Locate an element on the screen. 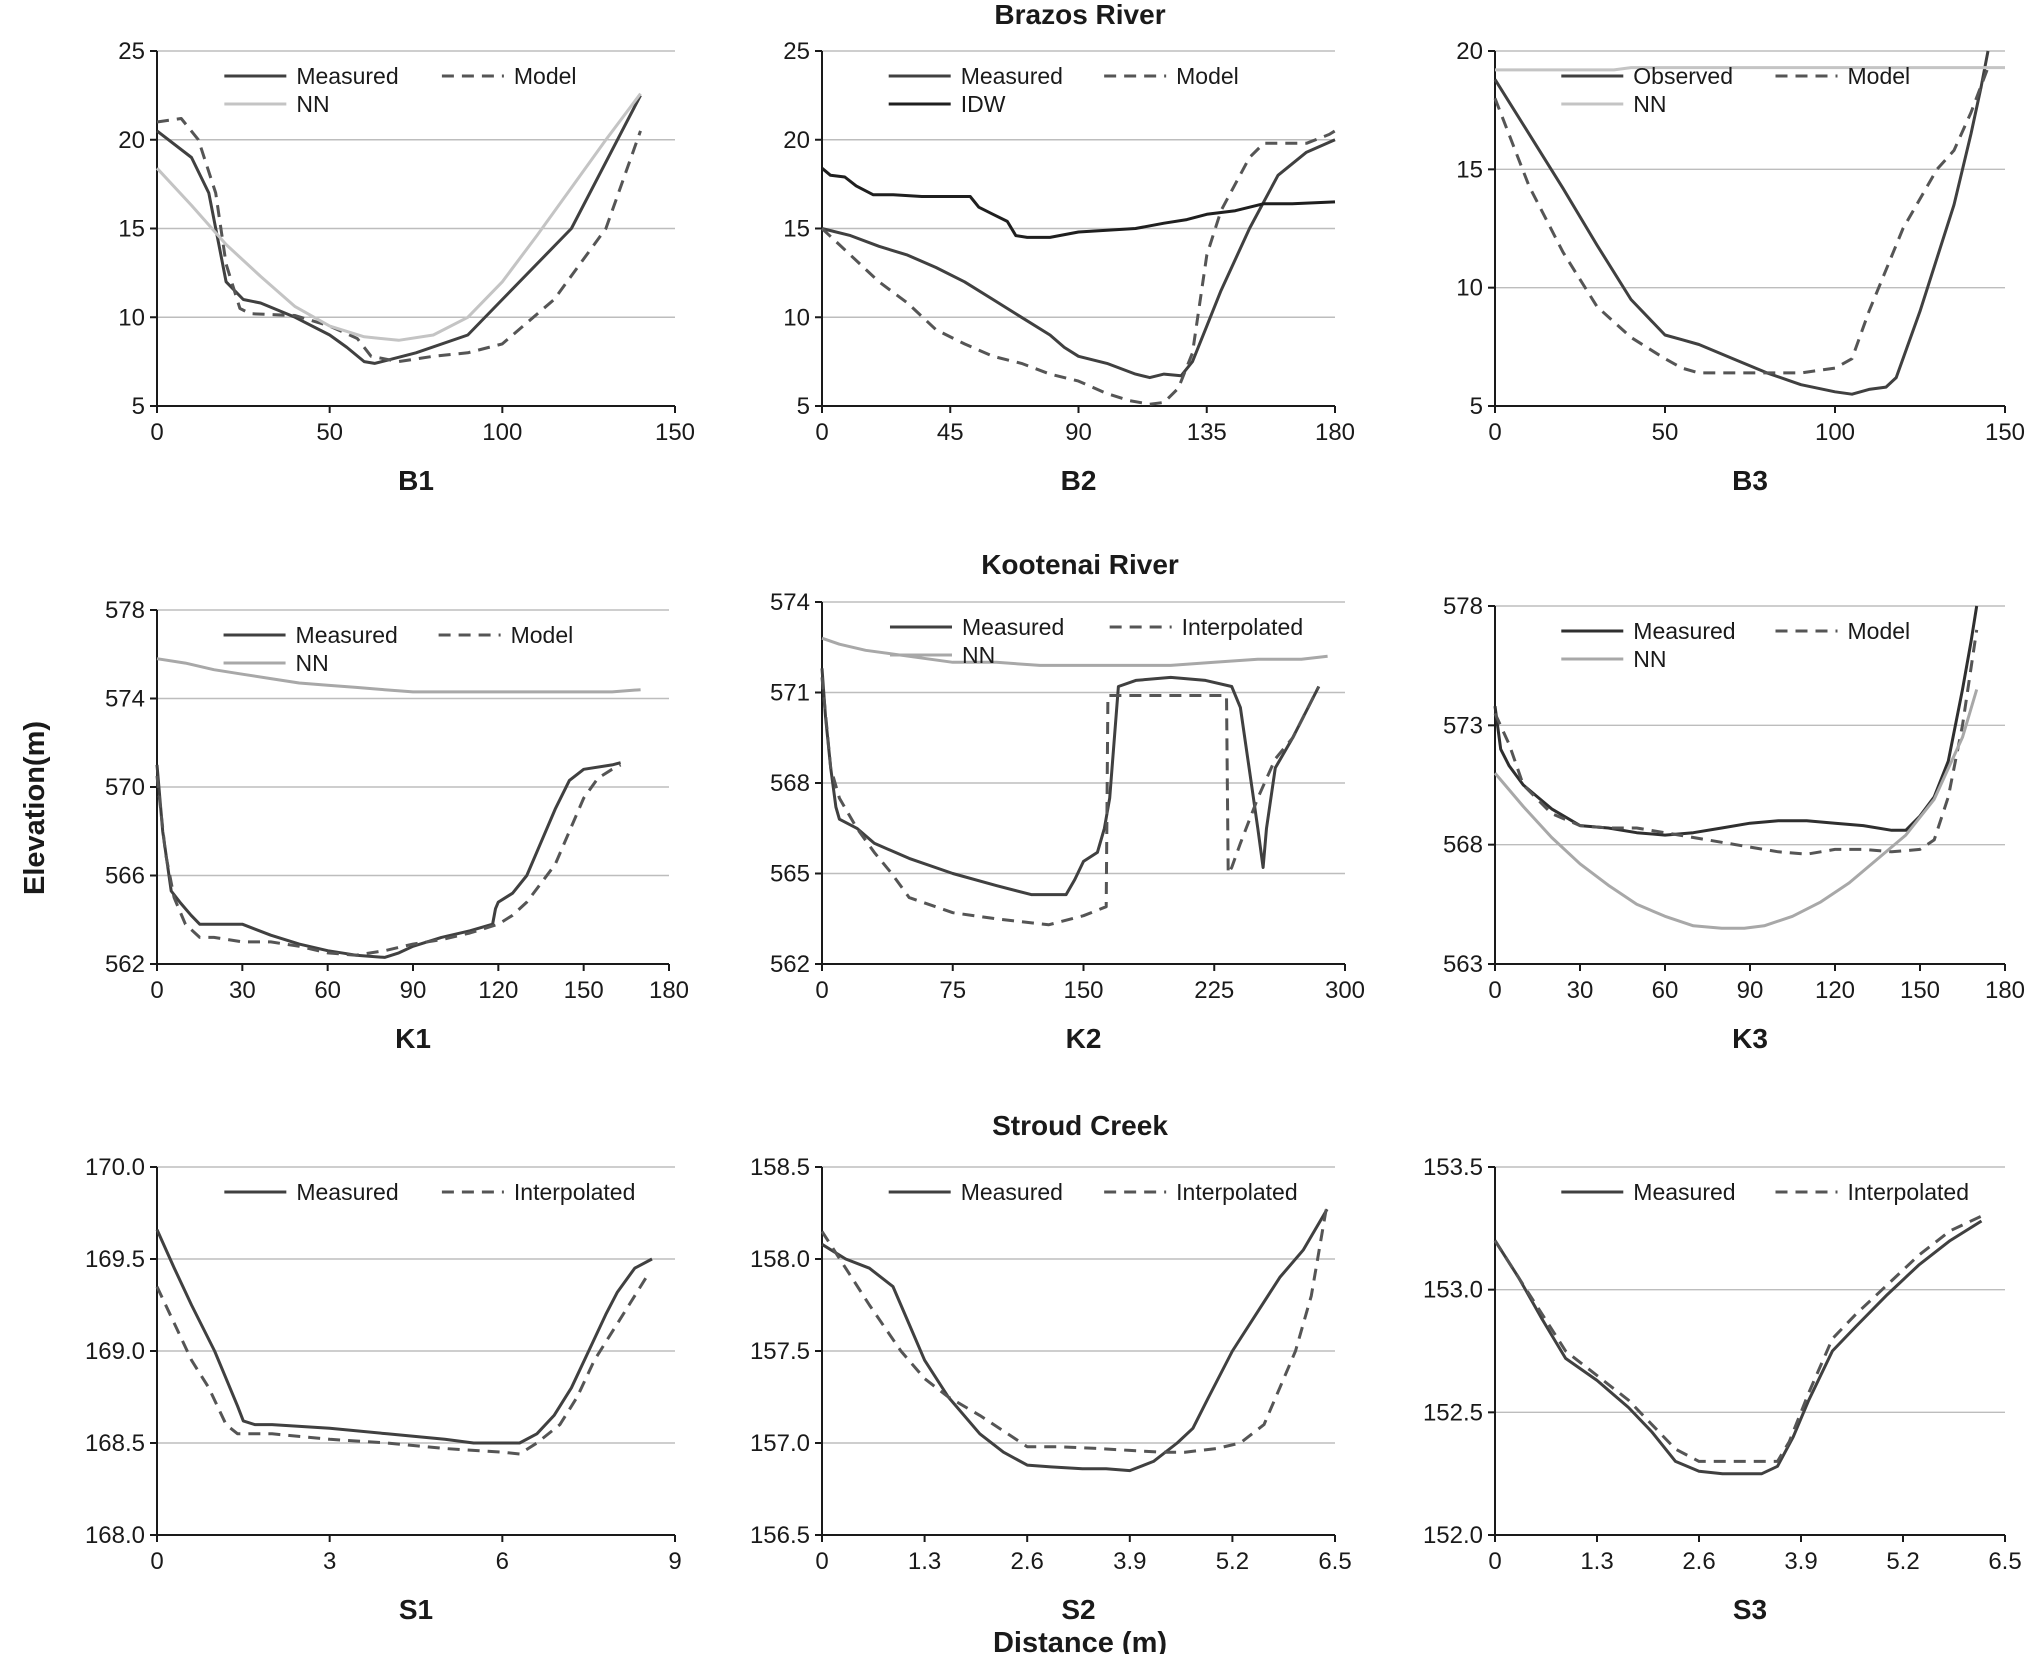 This screenshot has width=2041, height=1654. y-tick-label: 562 is located at coordinates (790, 964).